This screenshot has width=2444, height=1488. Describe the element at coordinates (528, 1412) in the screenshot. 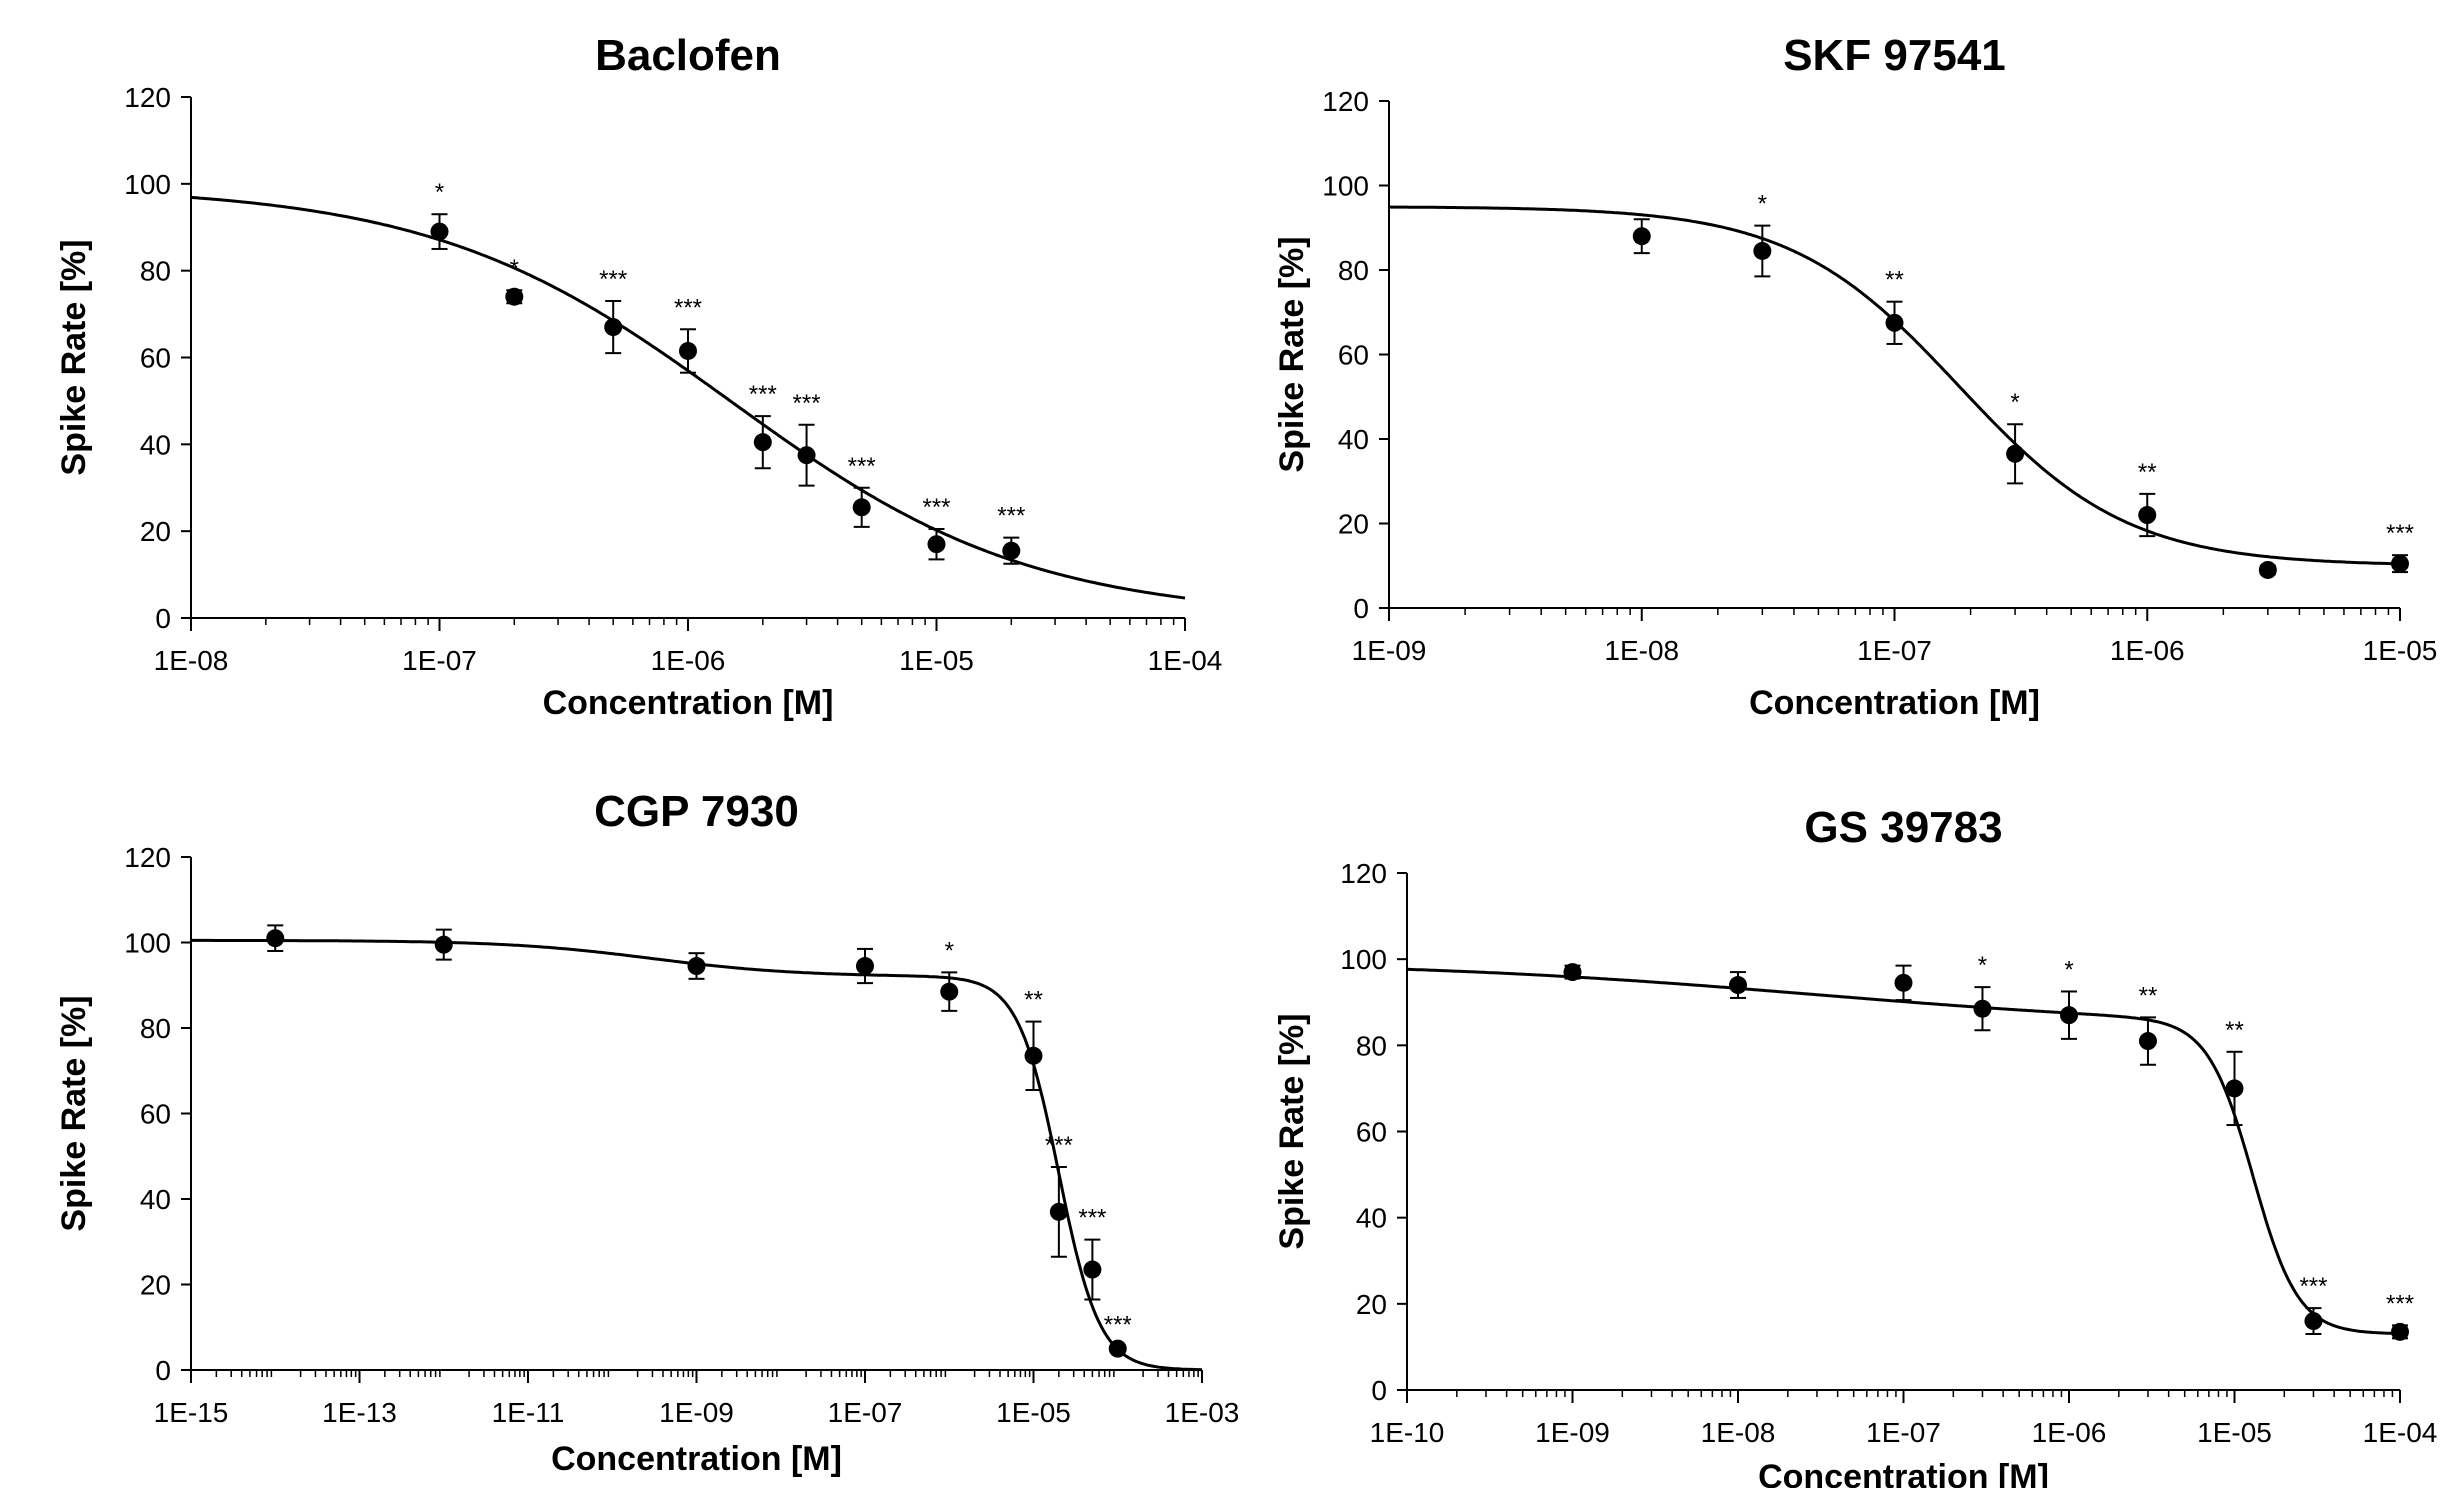

I see `x-tick-label: 1E-11` at that location.